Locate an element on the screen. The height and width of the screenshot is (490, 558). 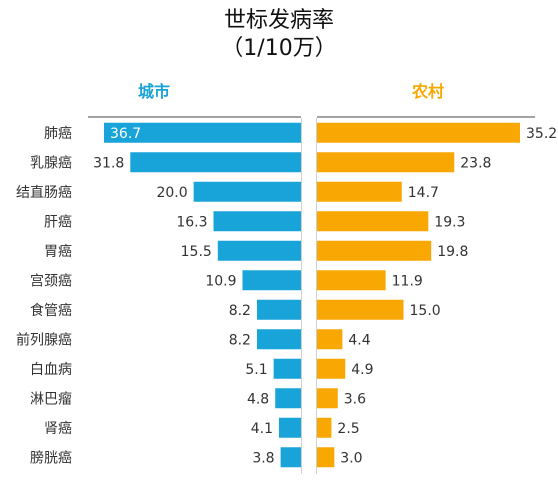
city-value-label: 31.8 is located at coordinates (108, 163).